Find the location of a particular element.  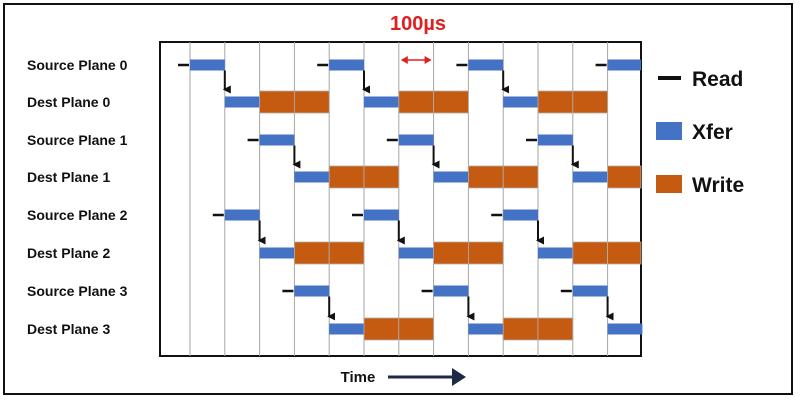

legend-xfer-swatch is located at coordinates (669, 131).